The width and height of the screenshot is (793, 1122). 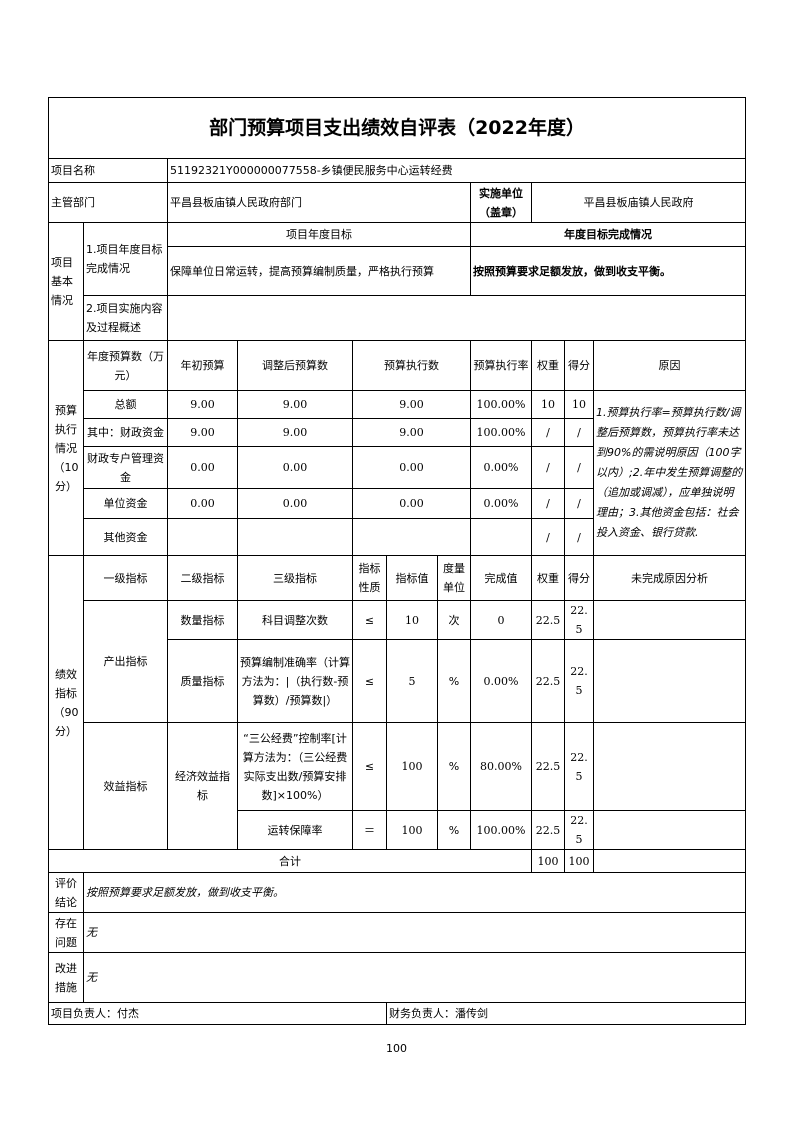 What do you see at coordinates (566, 1013) in the screenshot?
I see `finance-leader: 财务负责人：潘传剑` at bounding box center [566, 1013].